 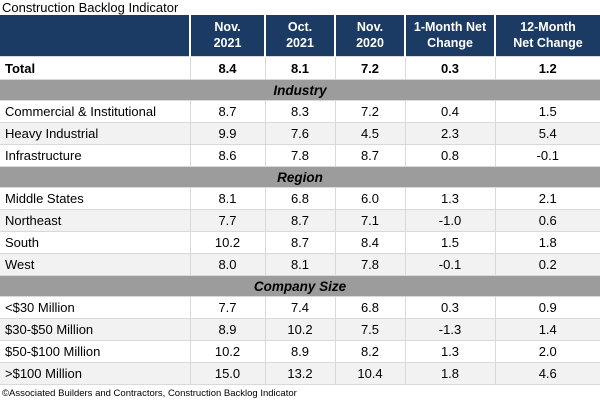 I want to click on row-value: 4.6, so click(x=547, y=373).